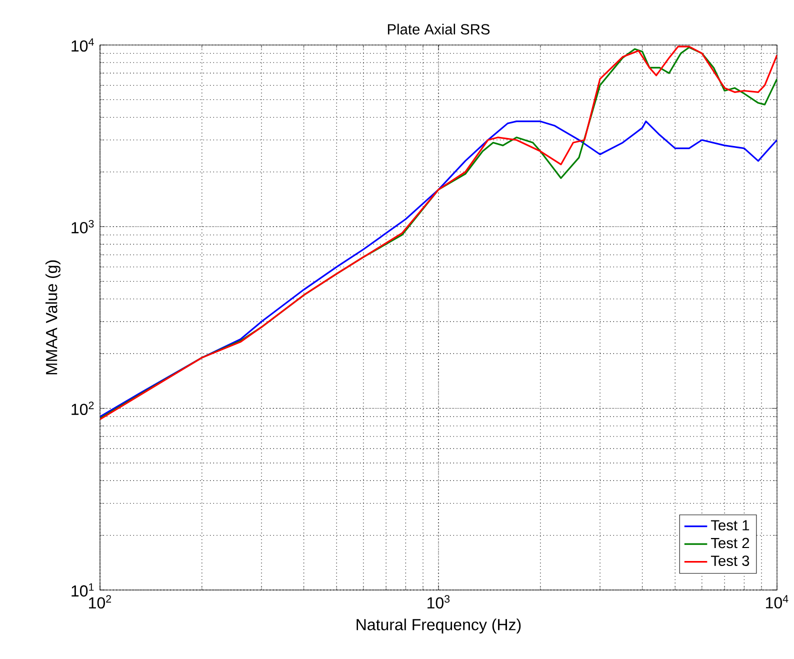  Describe the element at coordinates (438, 626) in the screenshot. I see `x-axis-title: Natural Frequency (Hz)` at that location.